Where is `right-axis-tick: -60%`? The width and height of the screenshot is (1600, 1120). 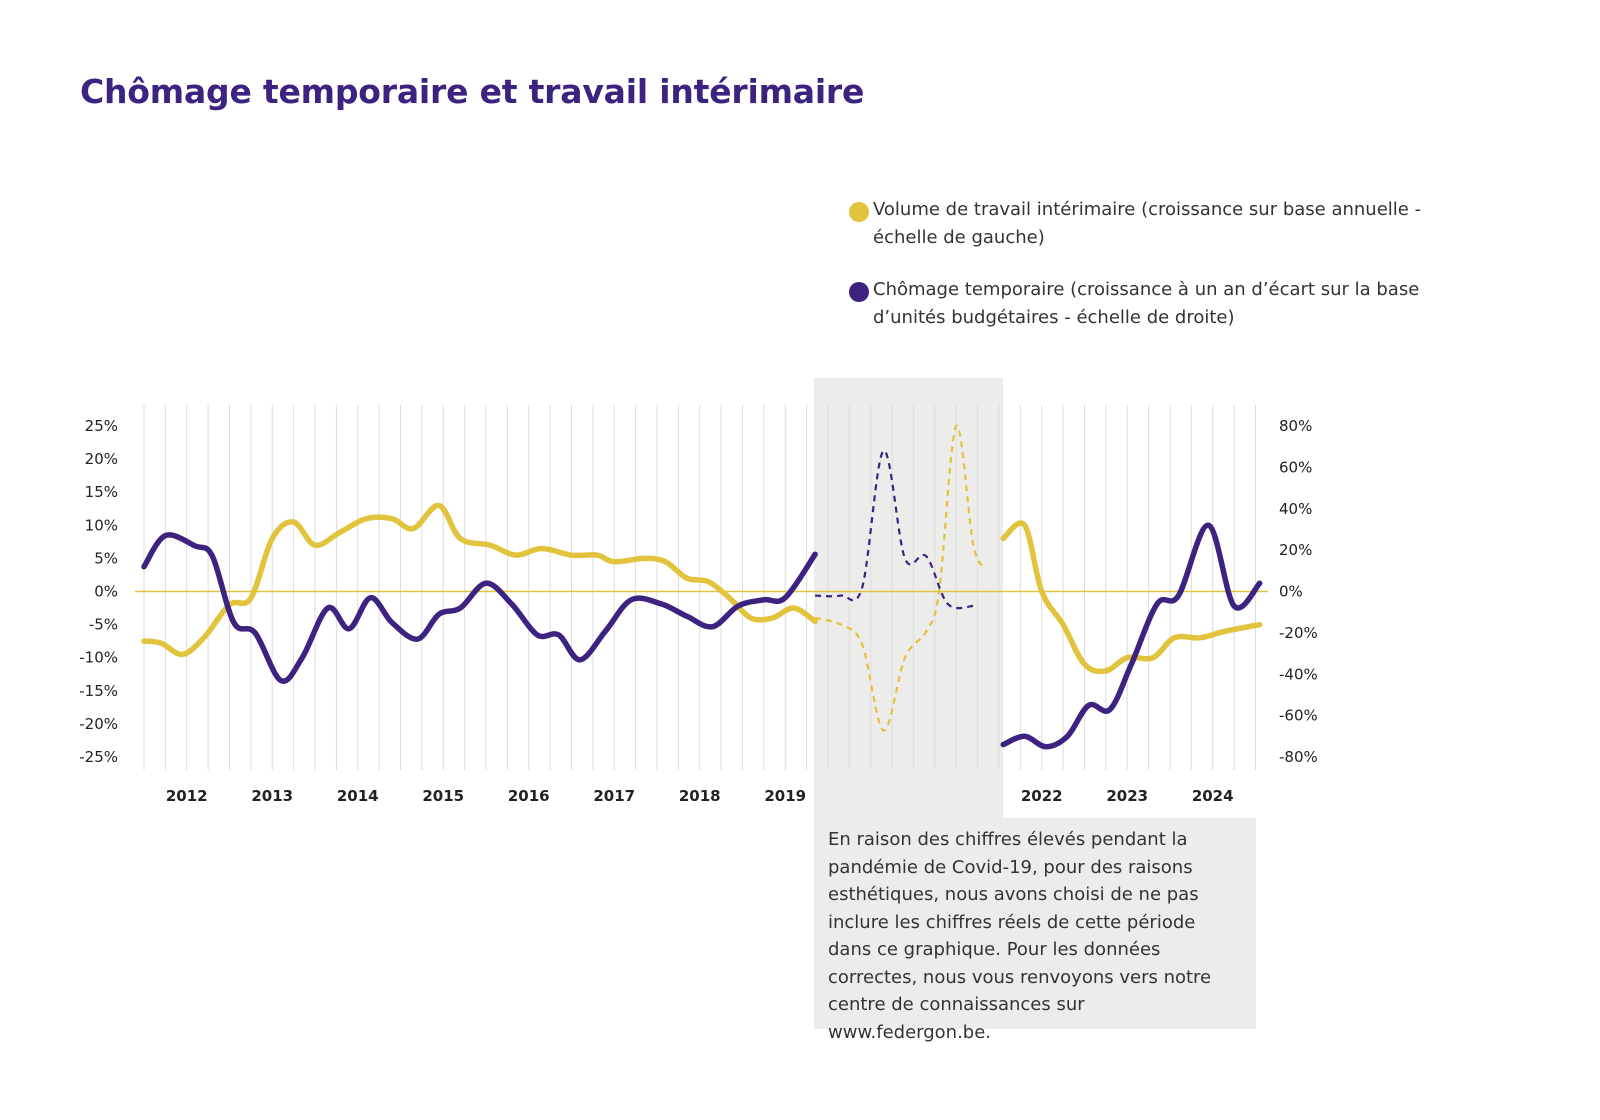
right-axis-tick: -60% is located at coordinates (1298, 716).